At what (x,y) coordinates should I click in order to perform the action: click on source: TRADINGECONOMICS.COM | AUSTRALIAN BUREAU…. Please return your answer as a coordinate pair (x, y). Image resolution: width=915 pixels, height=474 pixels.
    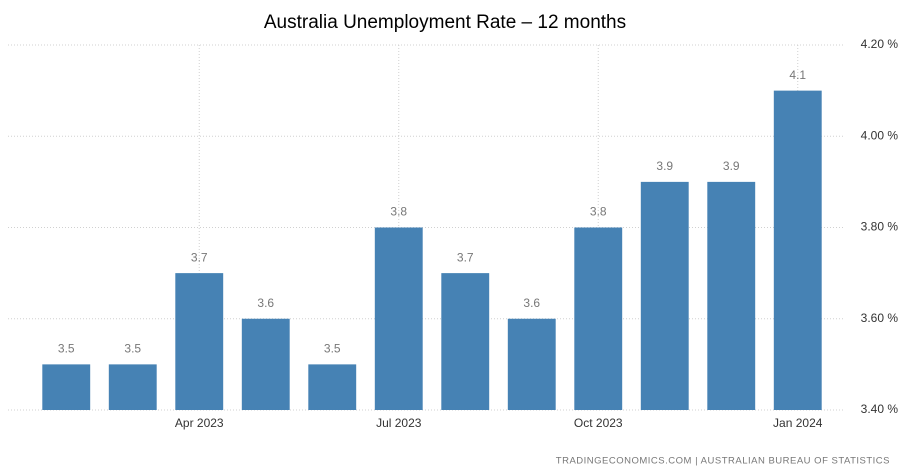
    Looking at the image, I should click on (723, 461).